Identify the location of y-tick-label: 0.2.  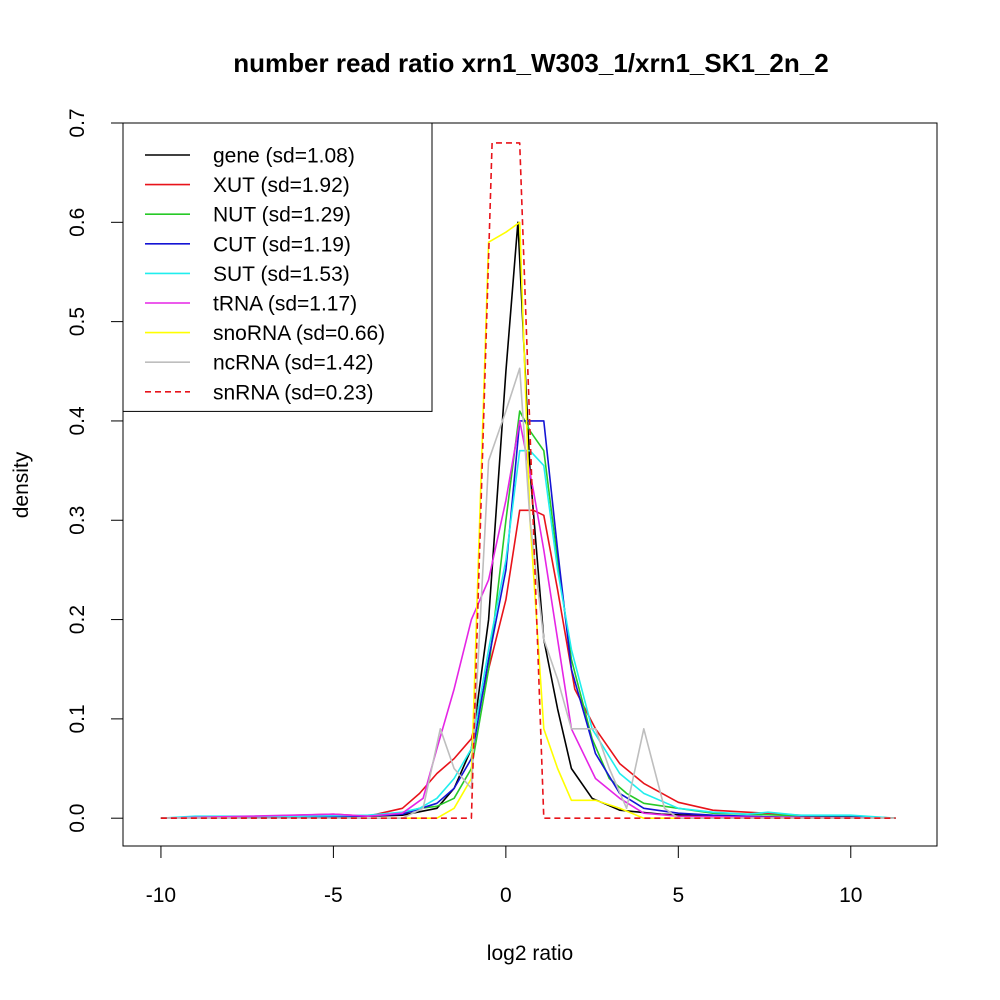
(77, 619).